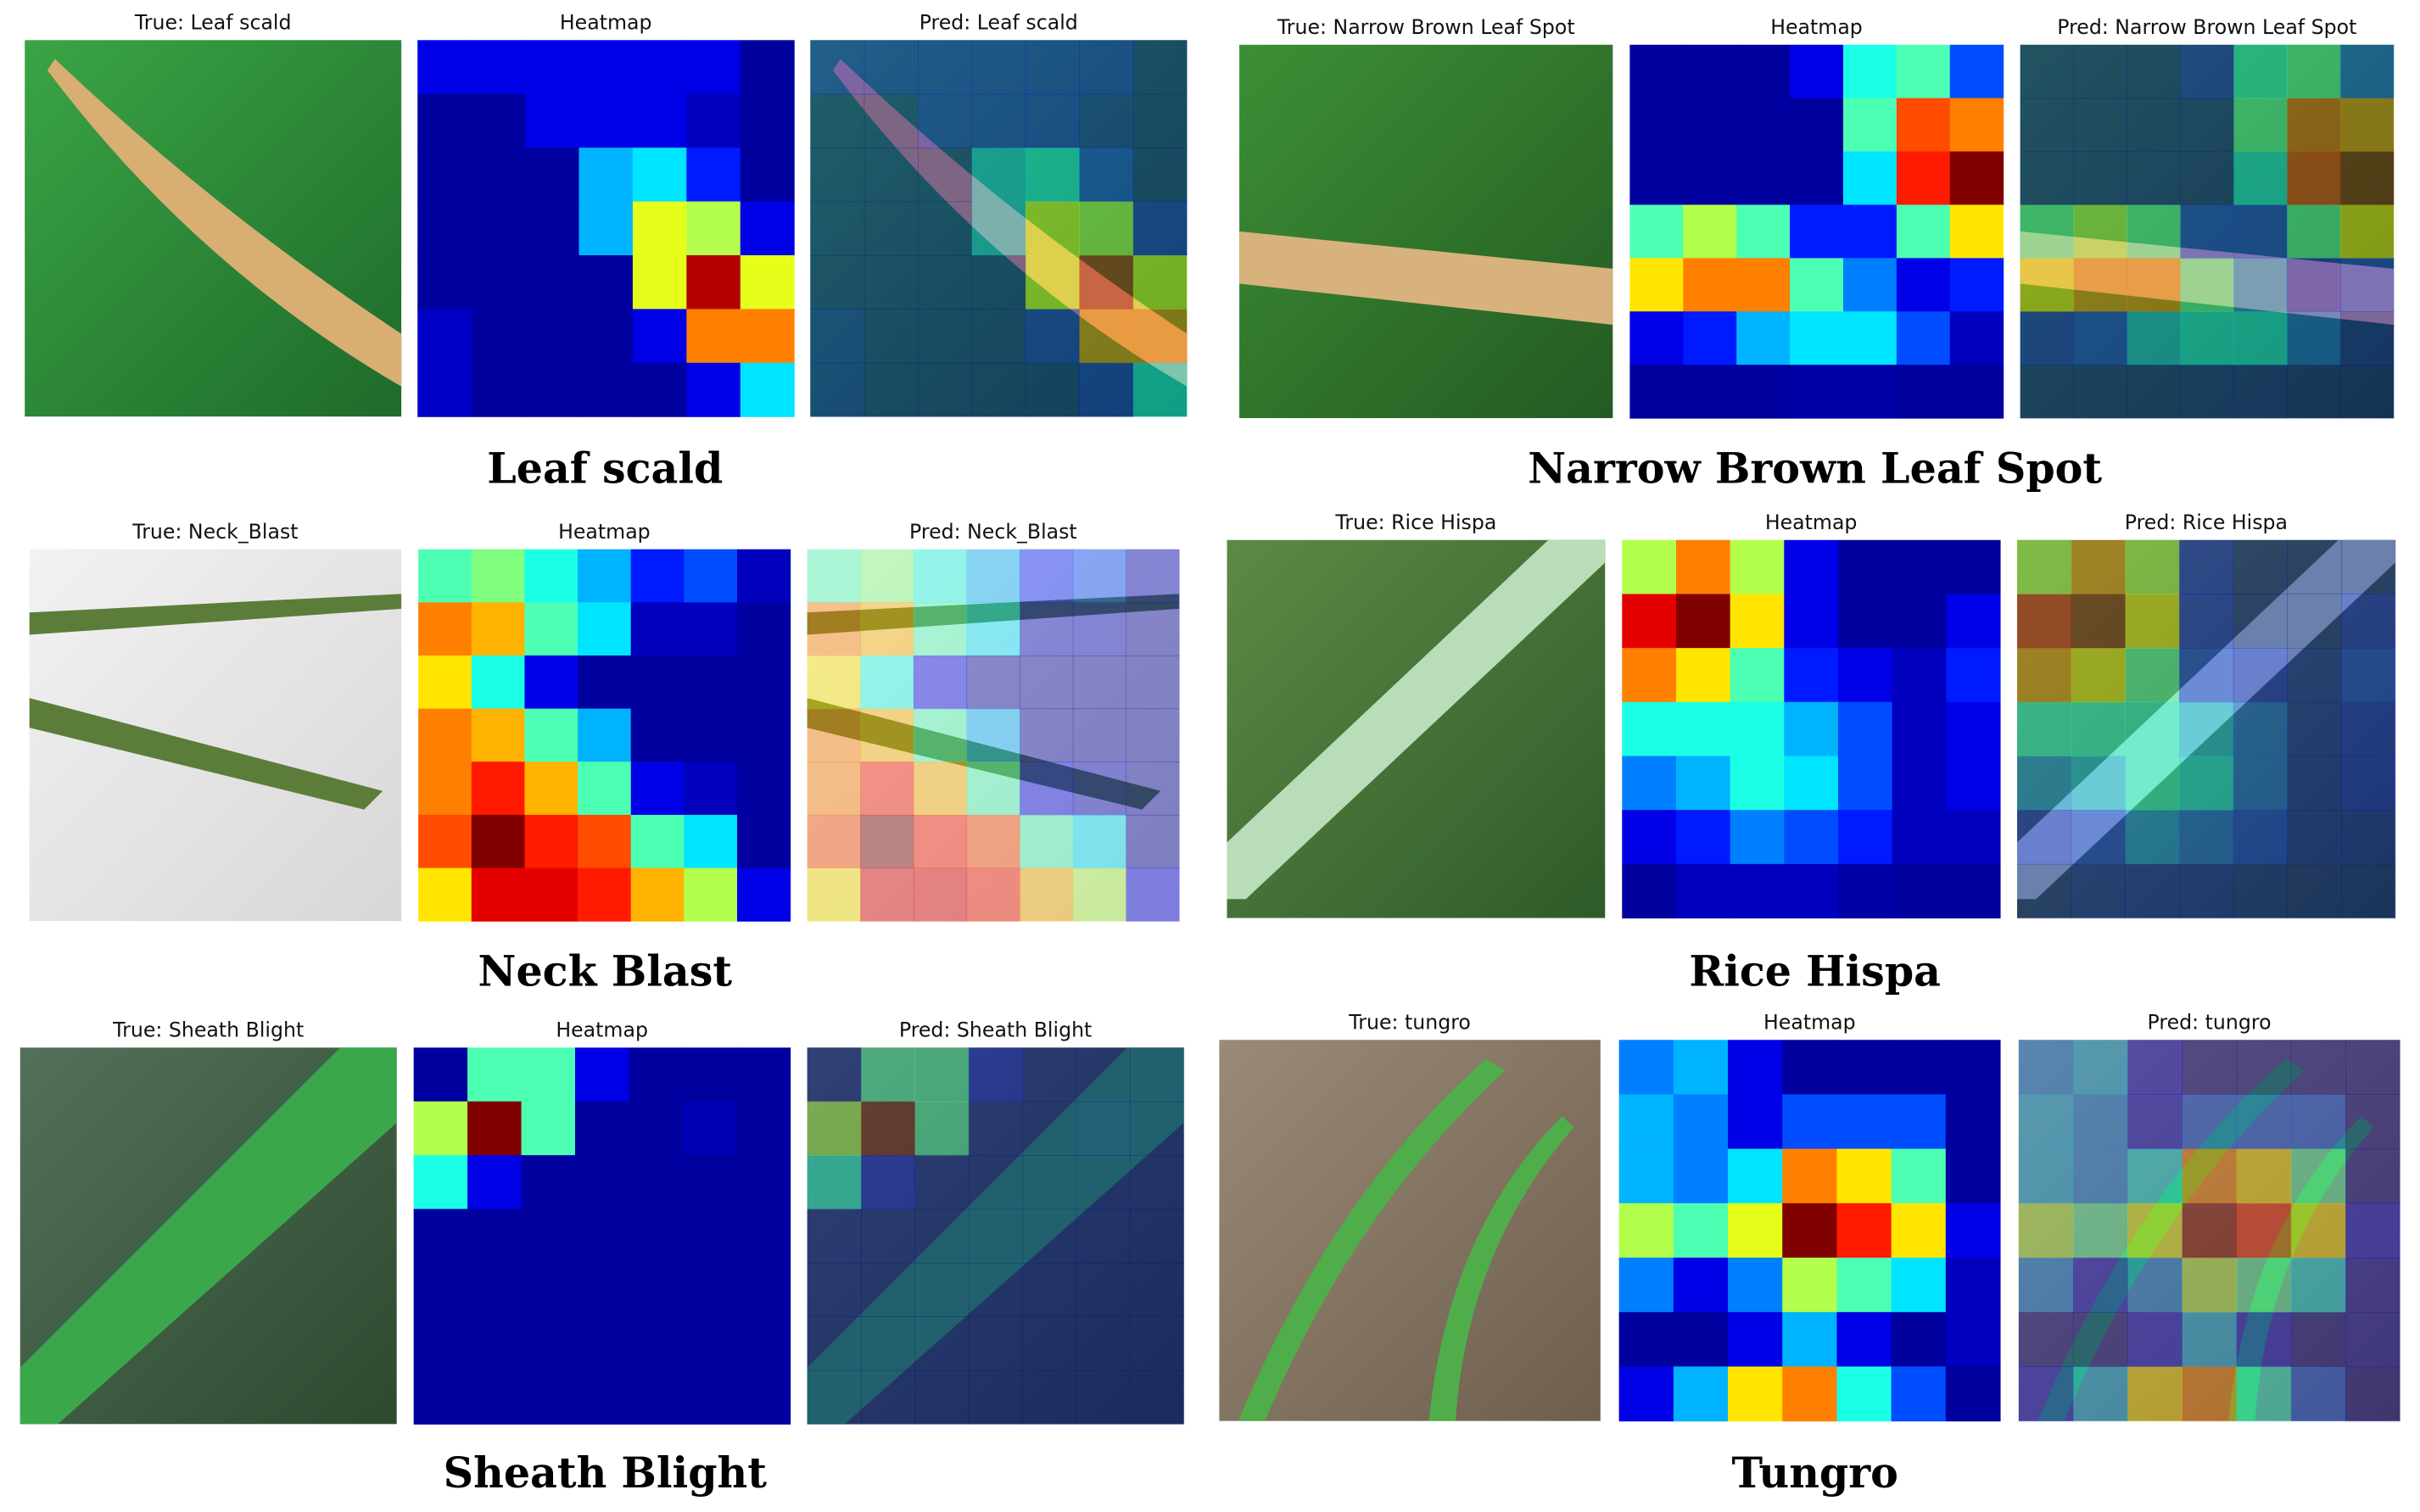 This screenshot has width=2420, height=1512. Describe the element at coordinates (605, 971) in the screenshot. I see `panel-caption: Neck Blast` at that location.